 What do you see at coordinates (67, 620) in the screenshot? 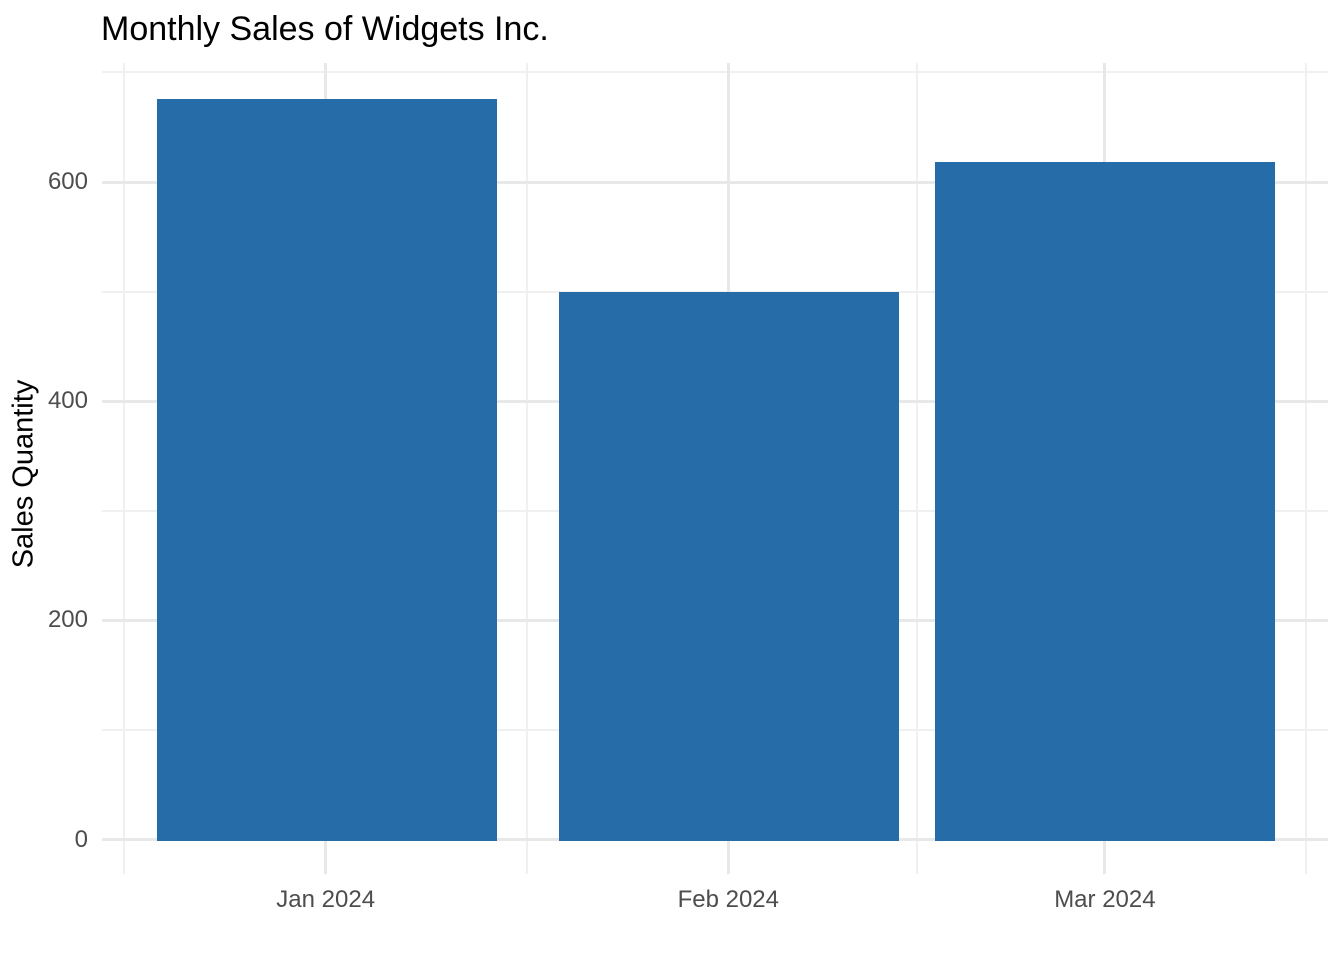
I see `y-tick-label-200: 200` at bounding box center [67, 620].